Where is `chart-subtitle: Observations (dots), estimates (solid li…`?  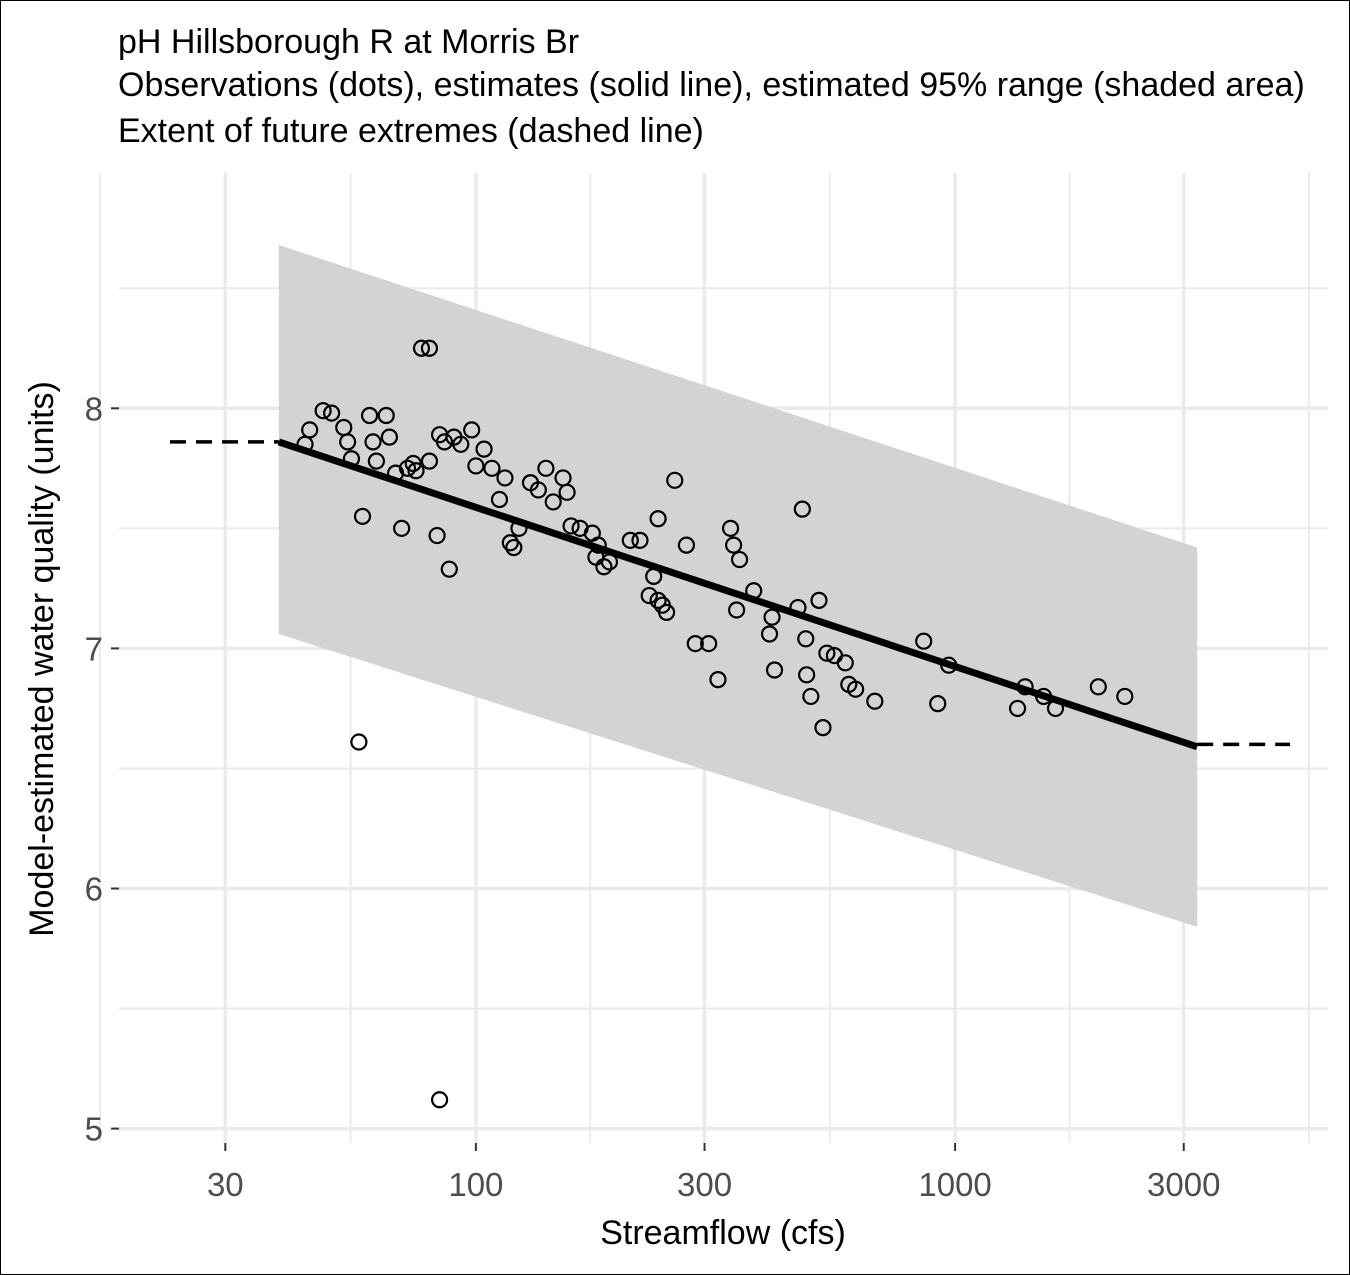
chart-subtitle: Observations (dots), estimates (solid li… is located at coordinates (711, 85).